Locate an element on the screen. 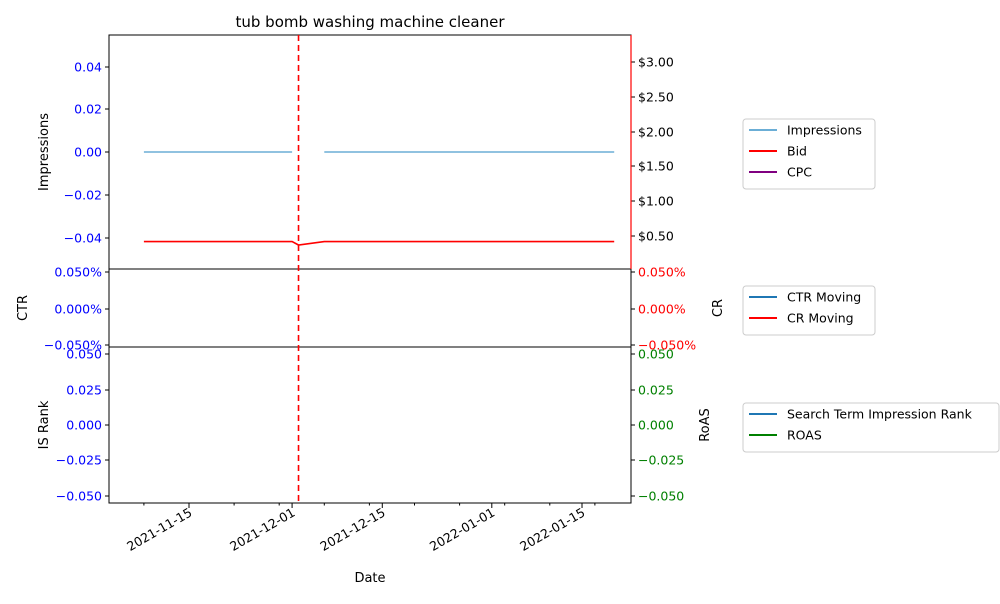 Image resolution: width=1000 pixels, height=604 pixels. y2-tick-label: $0.50 is located at coordinates (656, 236).